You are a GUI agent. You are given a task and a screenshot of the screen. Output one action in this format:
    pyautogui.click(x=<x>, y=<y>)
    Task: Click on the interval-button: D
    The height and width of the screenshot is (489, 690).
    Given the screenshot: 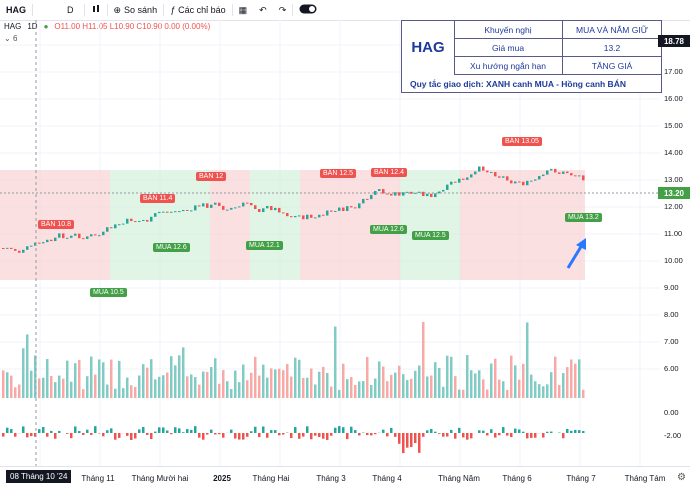 What is the action you would take?
    pyautogui.click(x=58, y=10)
    